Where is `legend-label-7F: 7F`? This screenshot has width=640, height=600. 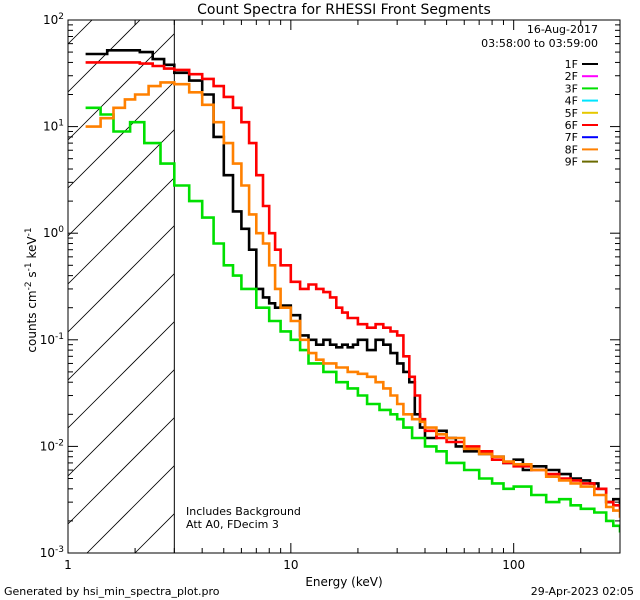 legend-label-7F: 7F is located at coordinates (571, 137).